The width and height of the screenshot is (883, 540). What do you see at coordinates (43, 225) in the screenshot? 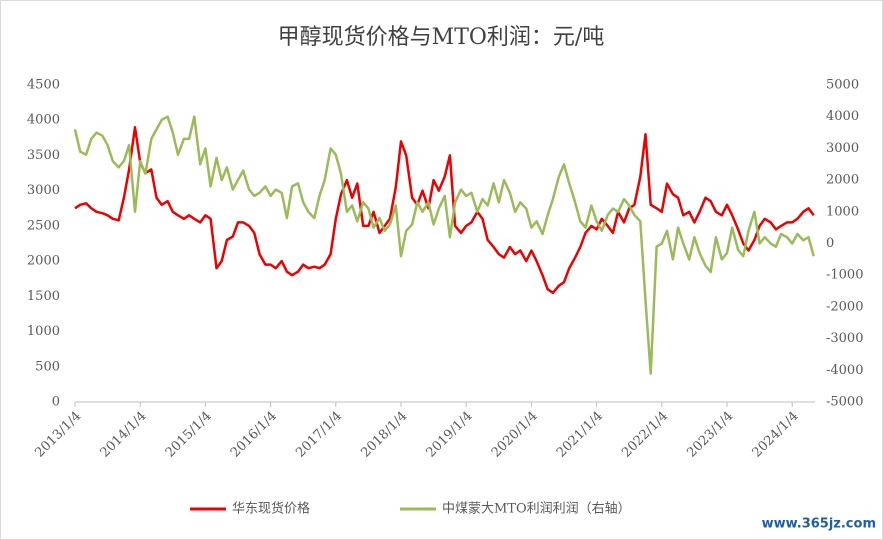
I see `y-tick-label: 2500` at bounding box center [43, 225].